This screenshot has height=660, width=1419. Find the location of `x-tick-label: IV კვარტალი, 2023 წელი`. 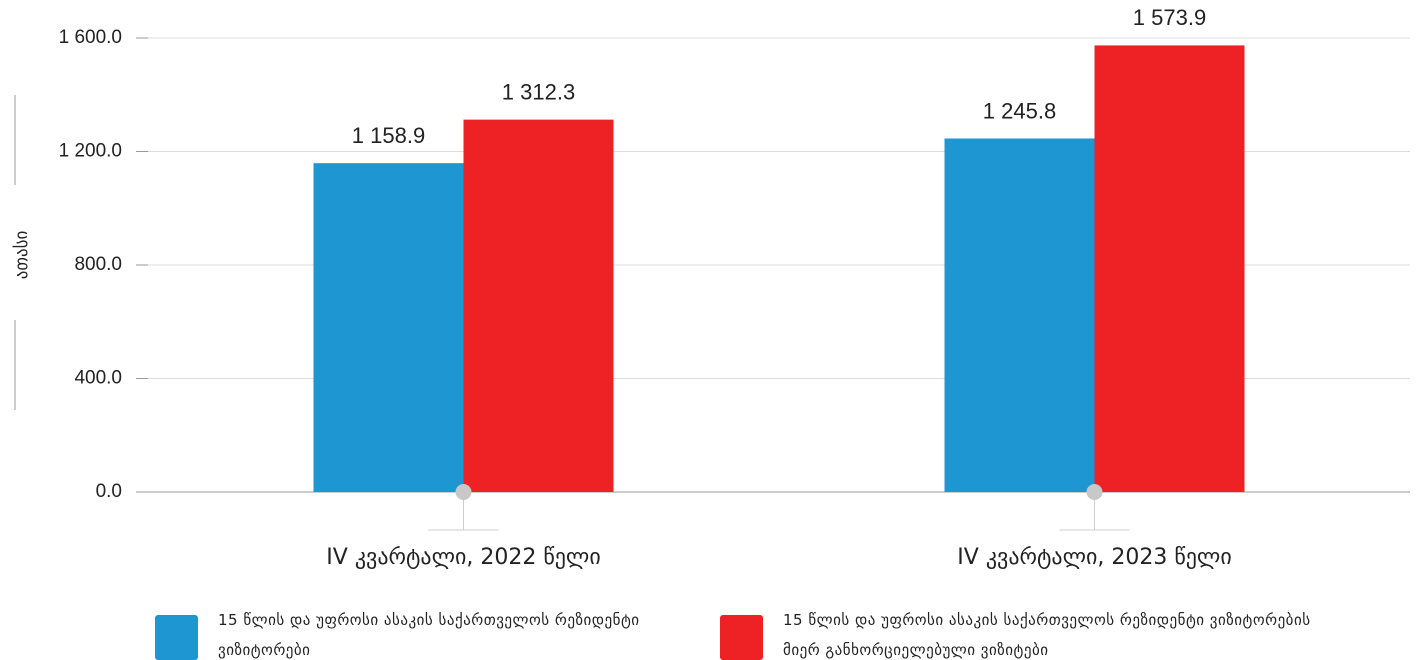

x-tick-label: IV კვარტალი, 2023 წელი is located at coordinates (1094, 557).